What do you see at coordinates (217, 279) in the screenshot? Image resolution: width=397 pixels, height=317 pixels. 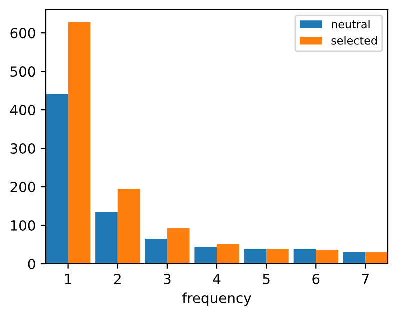 I see `x-tick-label: 4` at bounding box center [217, 279].